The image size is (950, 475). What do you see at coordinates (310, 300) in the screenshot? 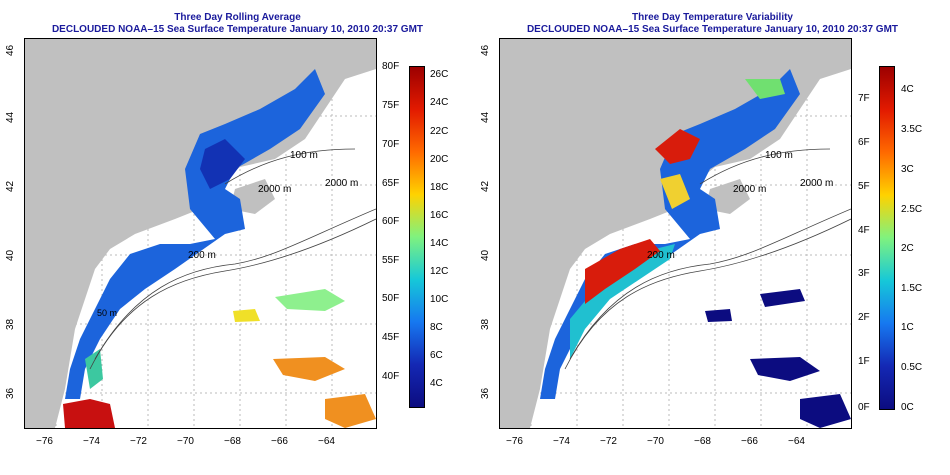
I see `sst-green-patch` at bounding box center [310, 300].